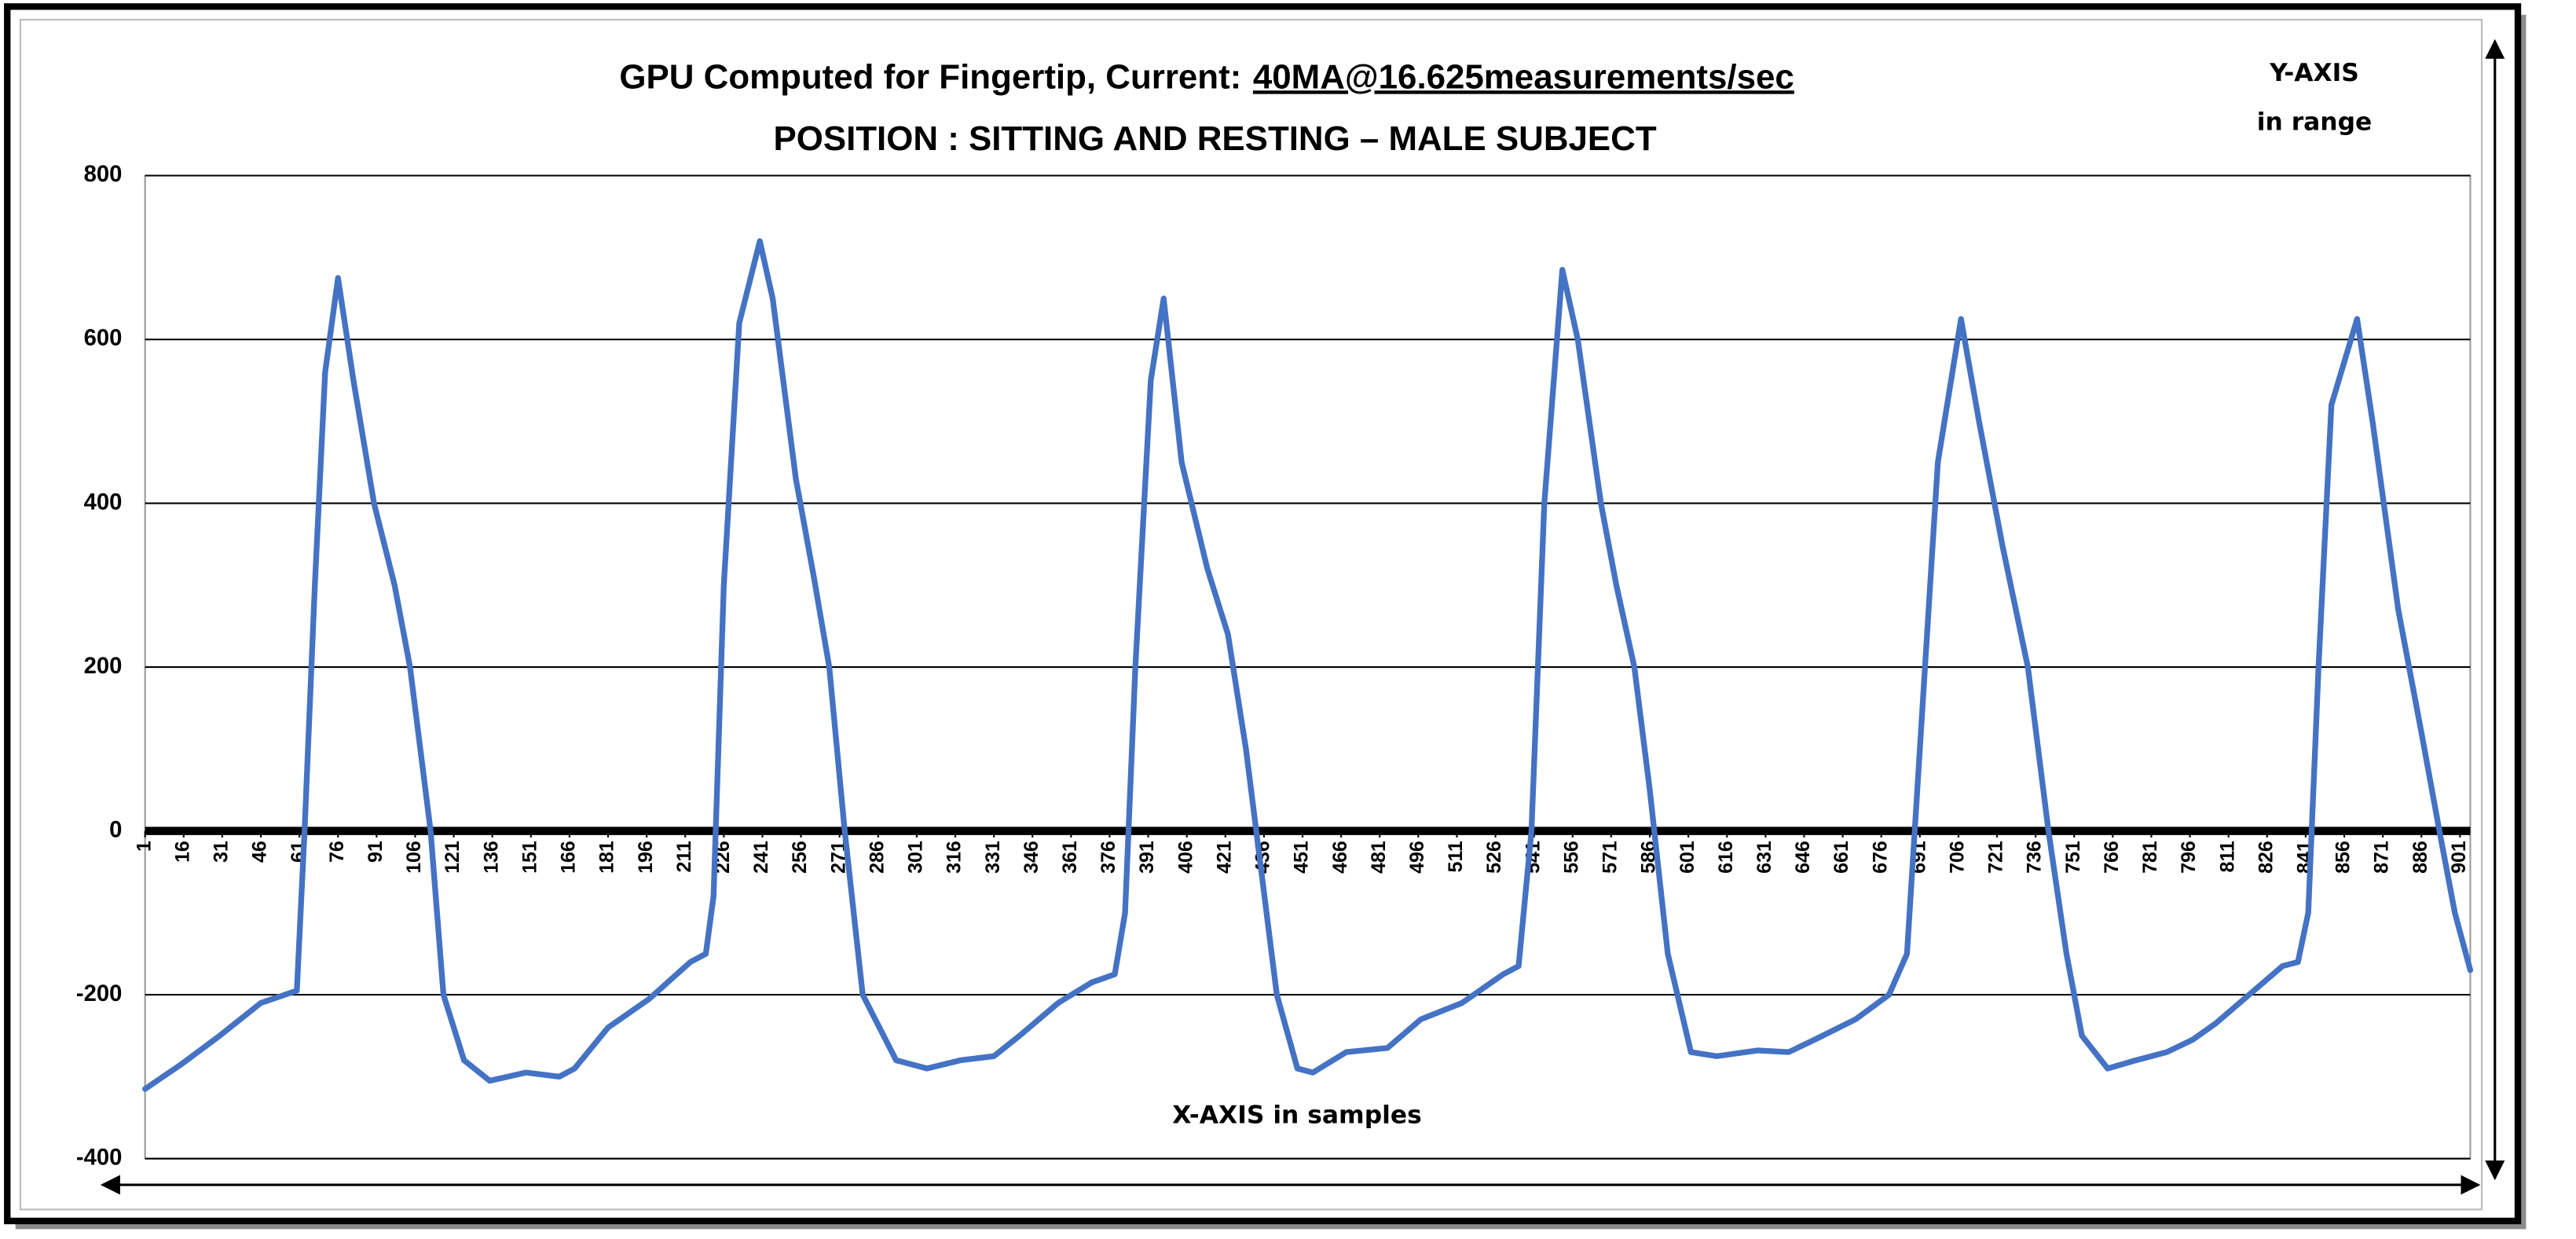  Describe the element at coordinates (569, 858) in the screenshot. I see `x-tick-label: 166` at that location.